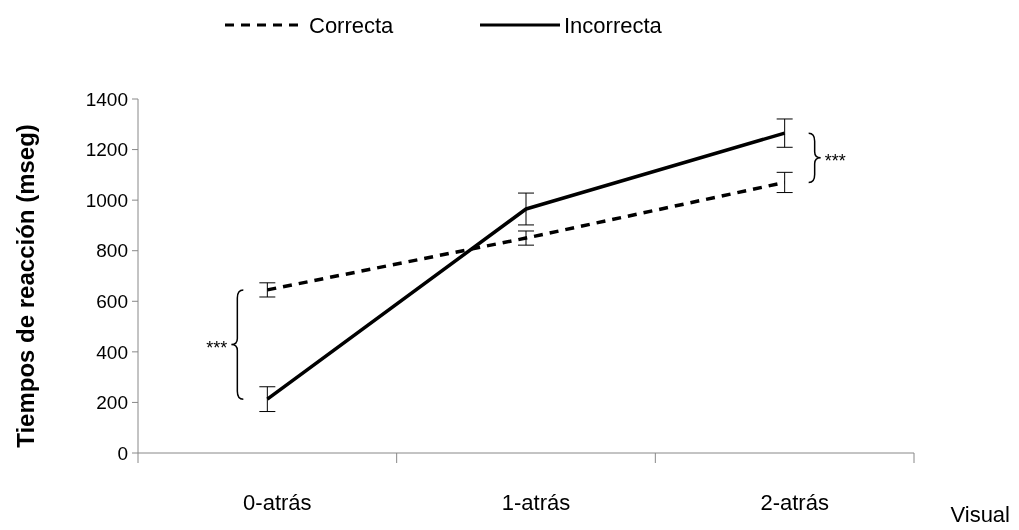 This screenshot has width=1019, height=530. Describe the element at coordinates (25, 286) in the screenshot. I see `y-axis-title: Tiempos de reacción (mseg)` at that location.